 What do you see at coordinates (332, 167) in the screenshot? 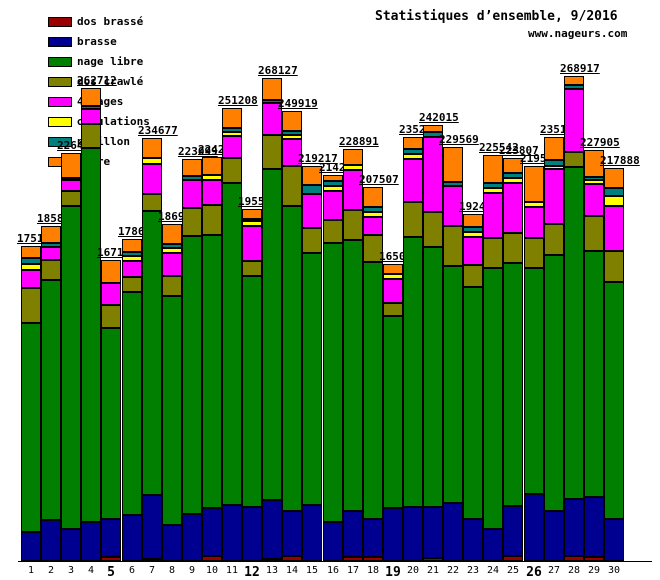
I see `bar-value-label: 2142` at bounding box center [332, 167].